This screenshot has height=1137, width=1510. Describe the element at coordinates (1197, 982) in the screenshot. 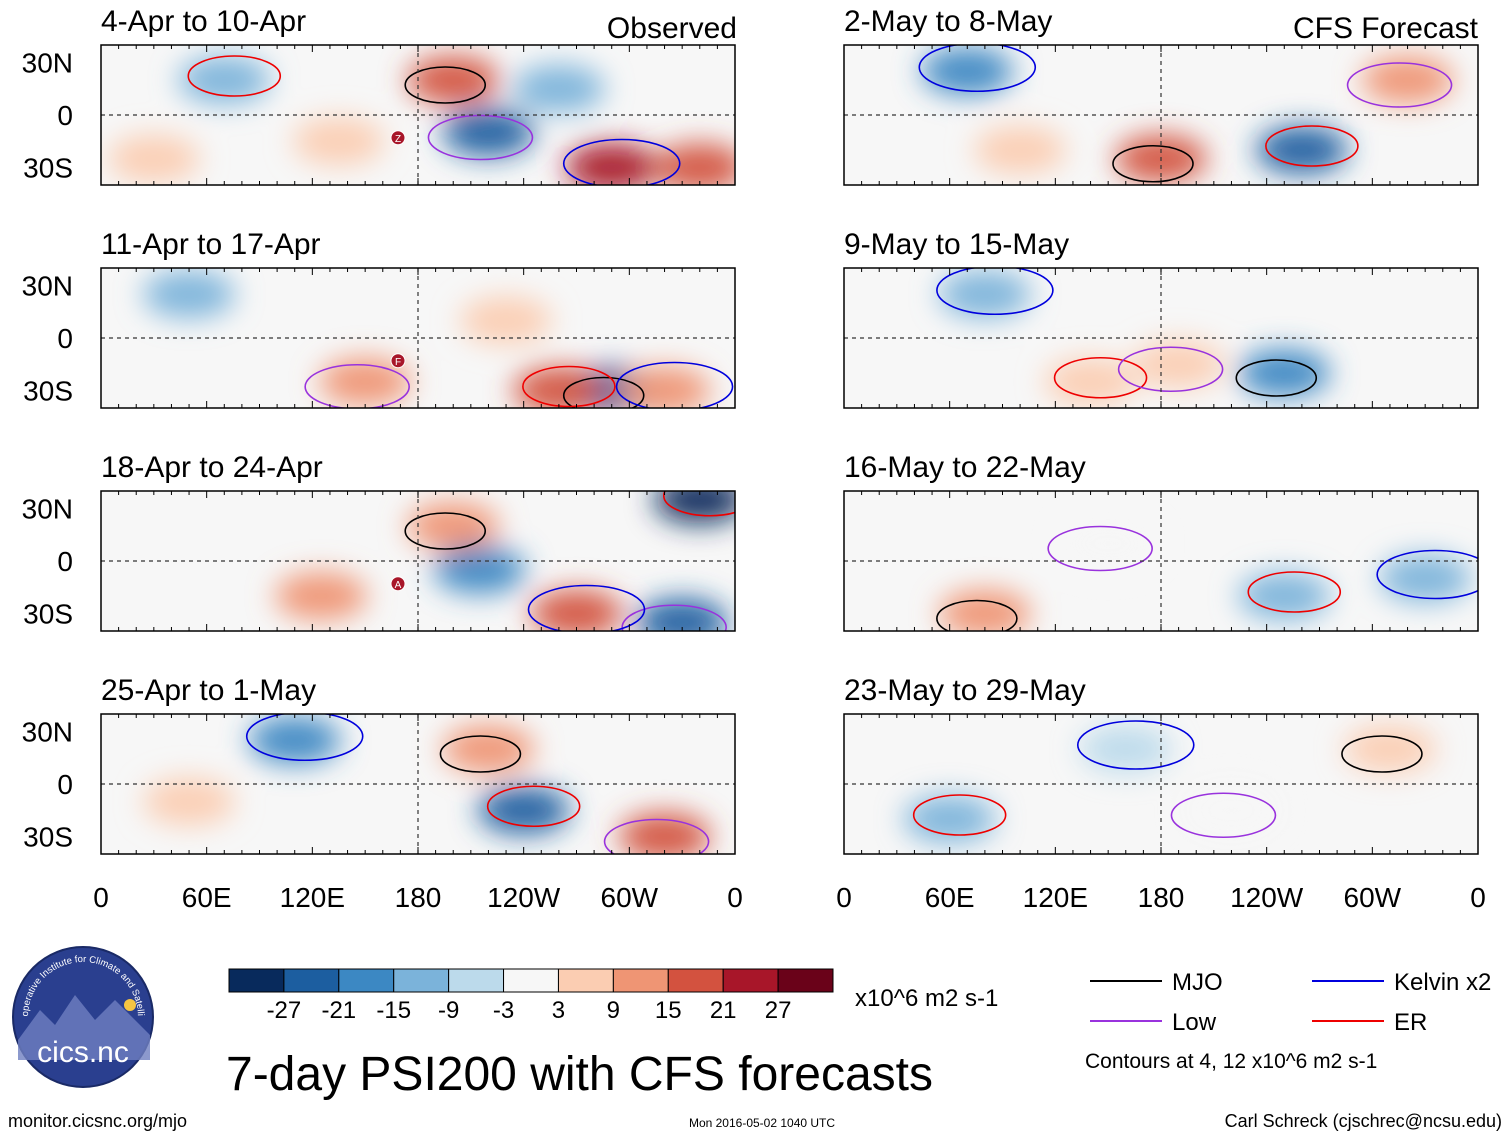

I see `legend-label: MJO` at that location.